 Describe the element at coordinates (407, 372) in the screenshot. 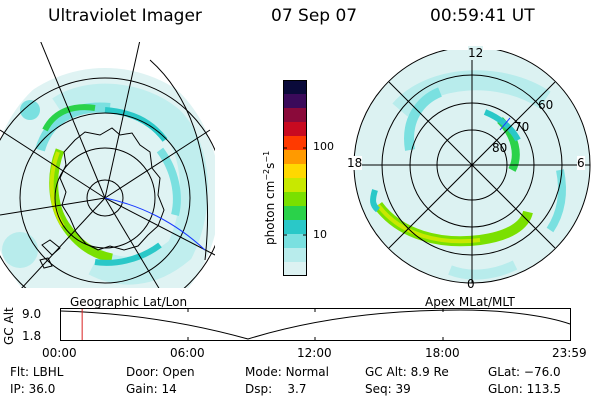

I see `gcalt-info: GC Alt: 8.9 Re` at that location.